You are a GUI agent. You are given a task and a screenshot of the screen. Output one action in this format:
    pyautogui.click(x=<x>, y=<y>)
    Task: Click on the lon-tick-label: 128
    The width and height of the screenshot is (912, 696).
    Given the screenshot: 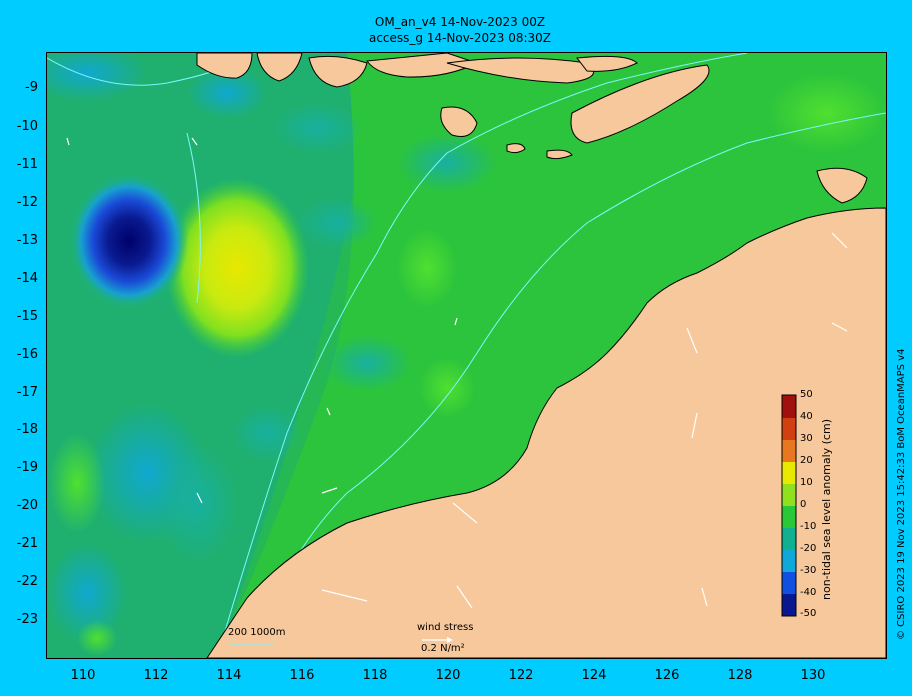 What is the action you would take?
    pyautogui.click(x=740, y=675)
    